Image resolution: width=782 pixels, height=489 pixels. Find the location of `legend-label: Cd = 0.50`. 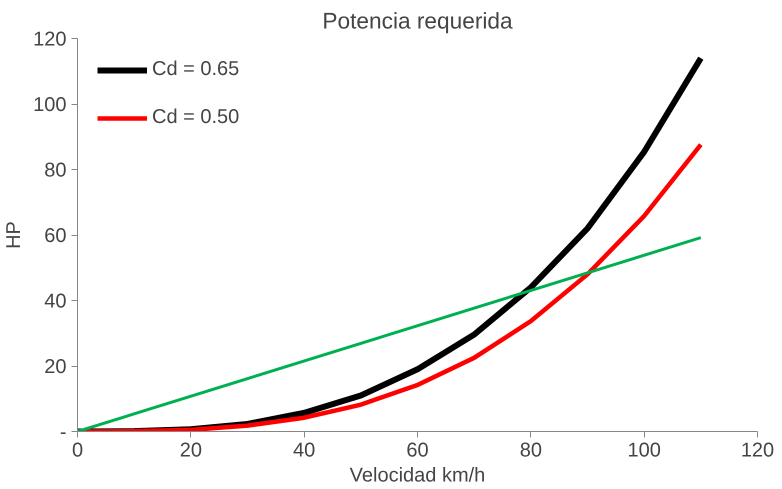

legend-label: Cd = 0.50 is located at coordinates (196, 117).